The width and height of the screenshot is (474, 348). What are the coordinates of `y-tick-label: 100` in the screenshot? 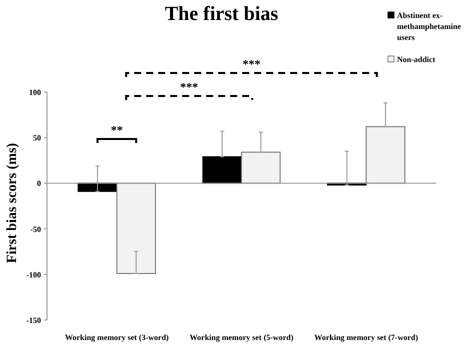 It's located at (35, 92).